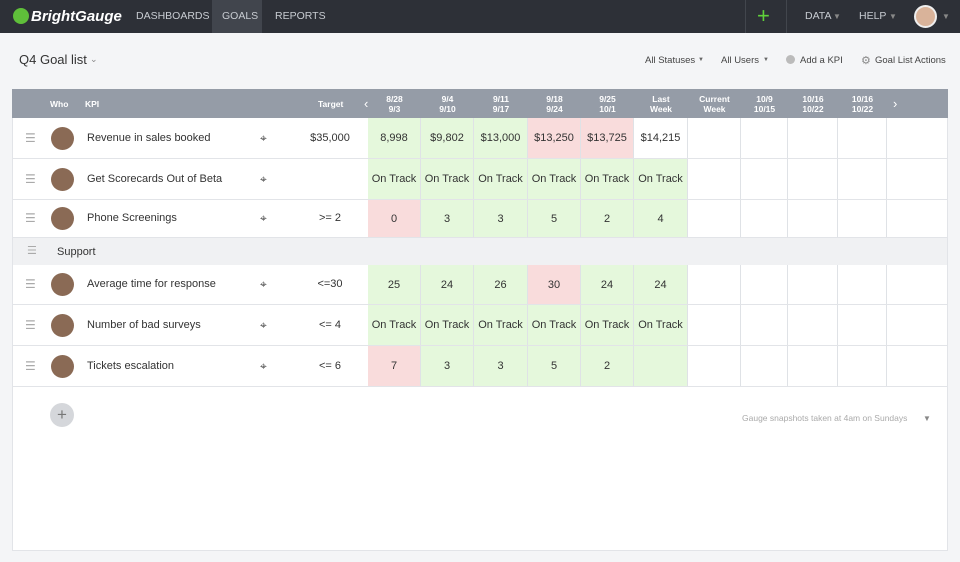 This screenshot has height=562, width=960. I want to click on kpi-name: Get Scorecards Out of Beta, so click(155, 178).